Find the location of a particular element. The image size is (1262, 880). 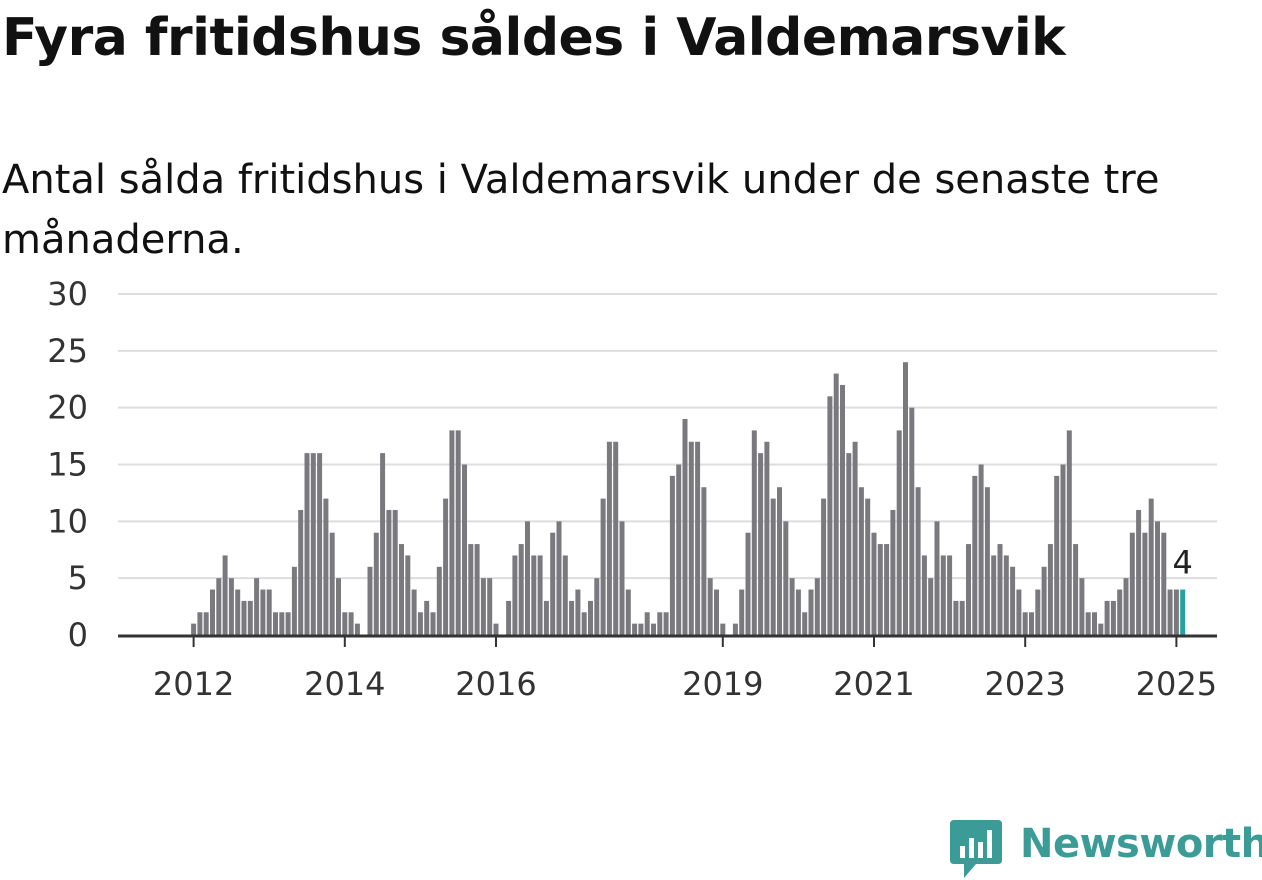

x-tick-label: 2025 is located at coordinates (1176, 684).